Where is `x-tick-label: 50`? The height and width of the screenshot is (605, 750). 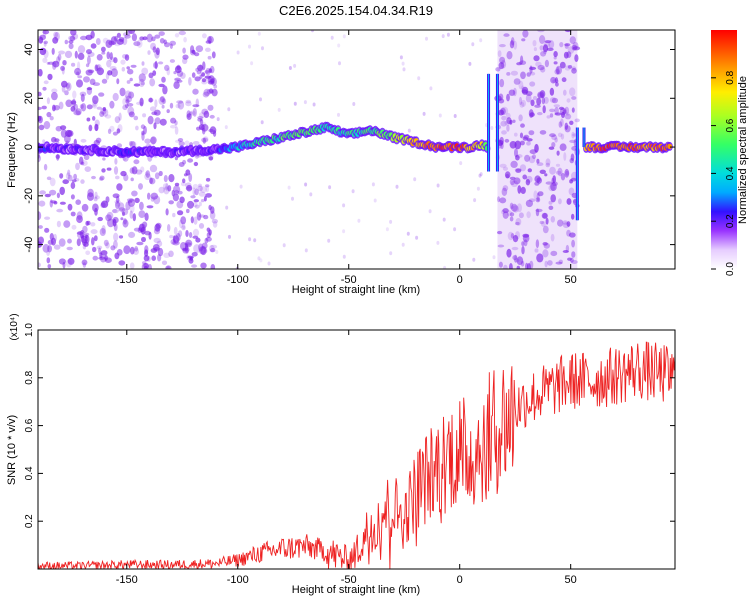
x-tick-label: 50 is located at coordinates (571, 280).